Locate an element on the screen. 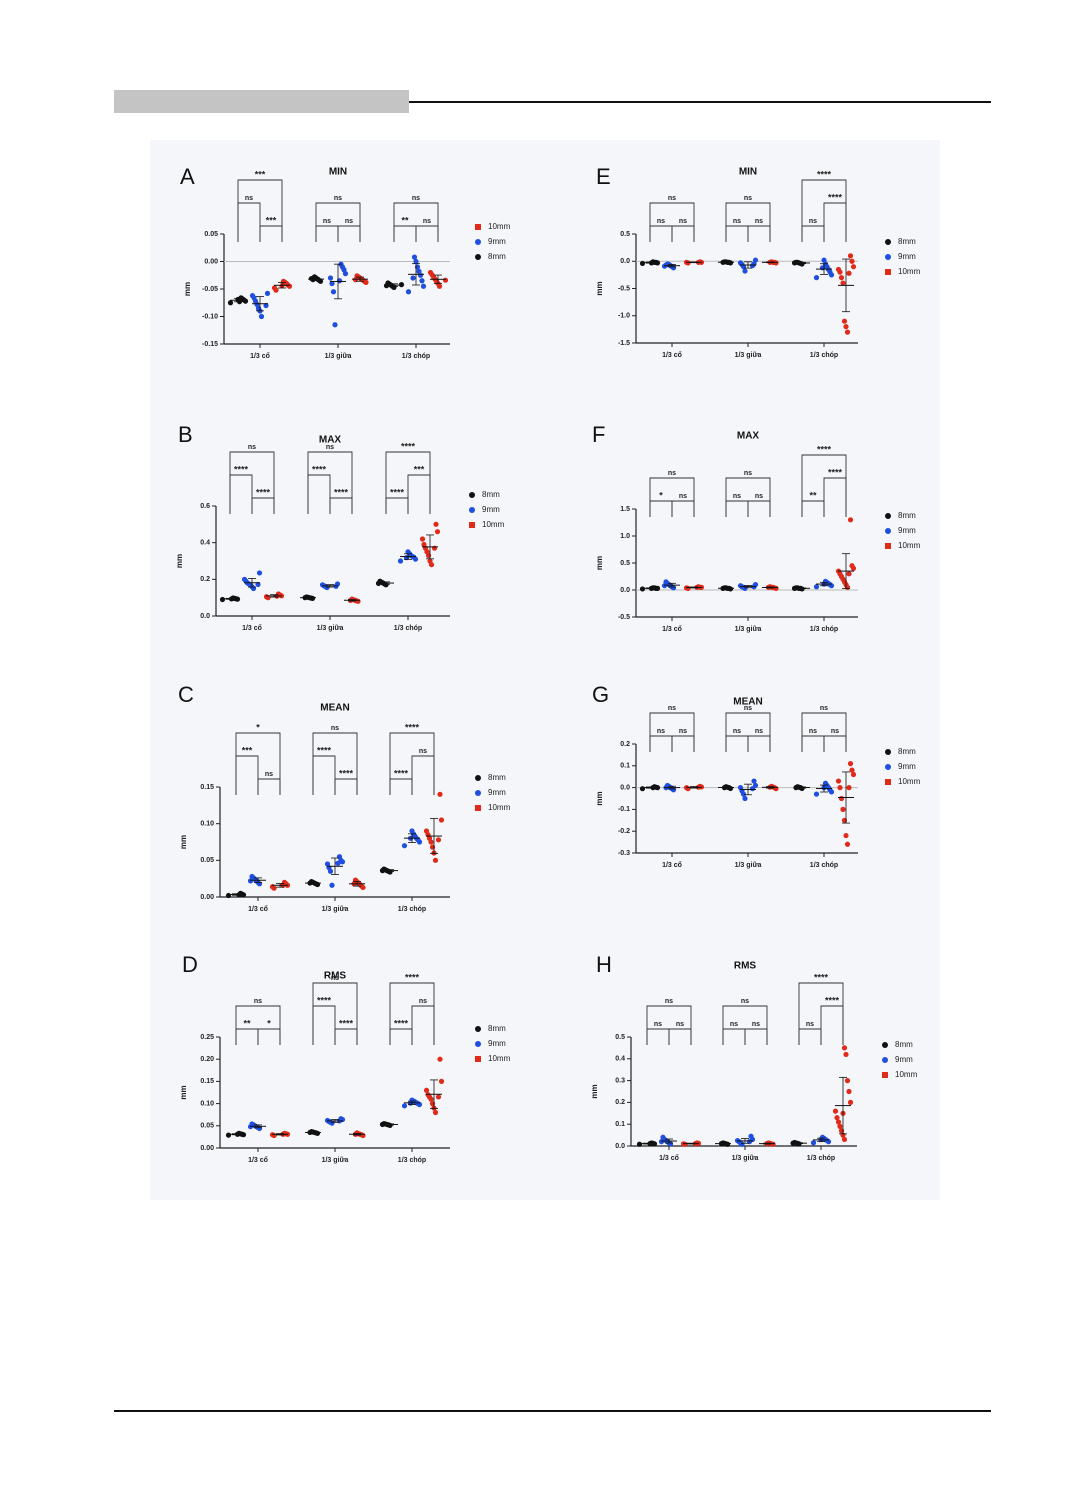  y-tick-label: 0.6 is located at coordinates (205, 506).